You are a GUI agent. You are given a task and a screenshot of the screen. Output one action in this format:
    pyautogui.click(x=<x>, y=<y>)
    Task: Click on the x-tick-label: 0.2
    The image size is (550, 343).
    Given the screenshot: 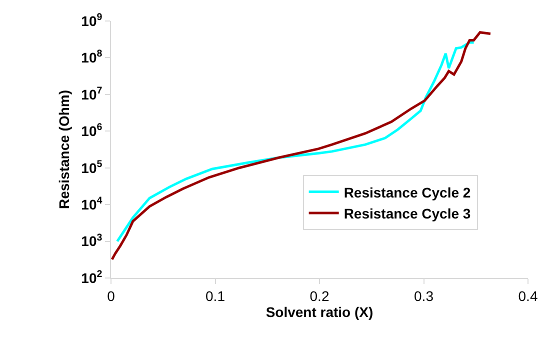 What is the action you would take?
    pyautogui.click(x=320, y=296)
    